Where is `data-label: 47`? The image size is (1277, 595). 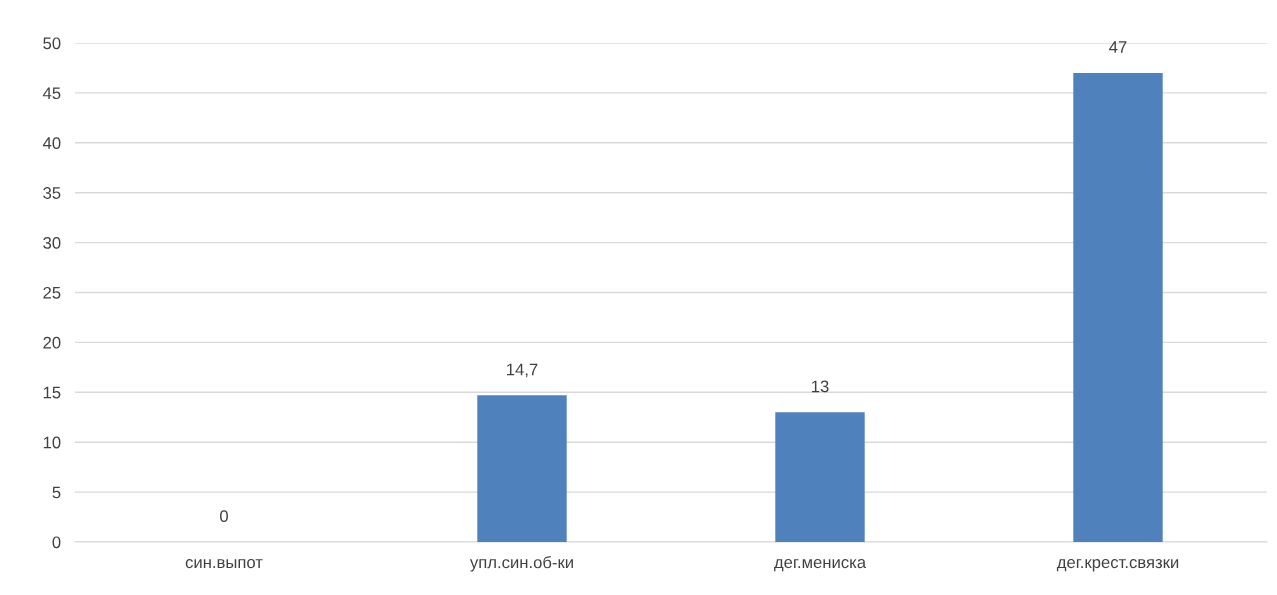 data-label: 47 is located at coordinates (1118, 47).